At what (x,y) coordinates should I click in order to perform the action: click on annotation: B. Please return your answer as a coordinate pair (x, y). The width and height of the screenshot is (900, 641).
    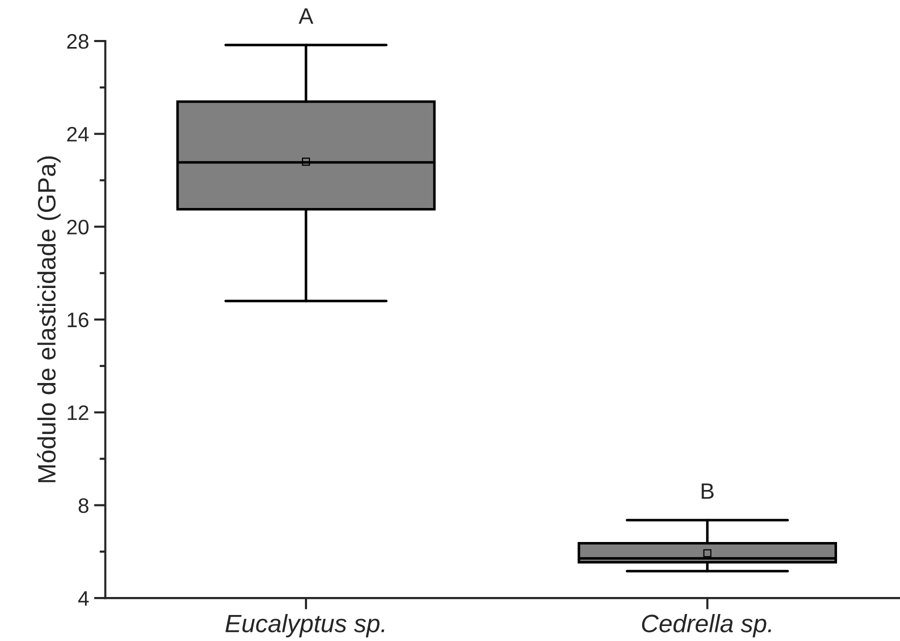
    Looking at the image, I should click on (708, 491).